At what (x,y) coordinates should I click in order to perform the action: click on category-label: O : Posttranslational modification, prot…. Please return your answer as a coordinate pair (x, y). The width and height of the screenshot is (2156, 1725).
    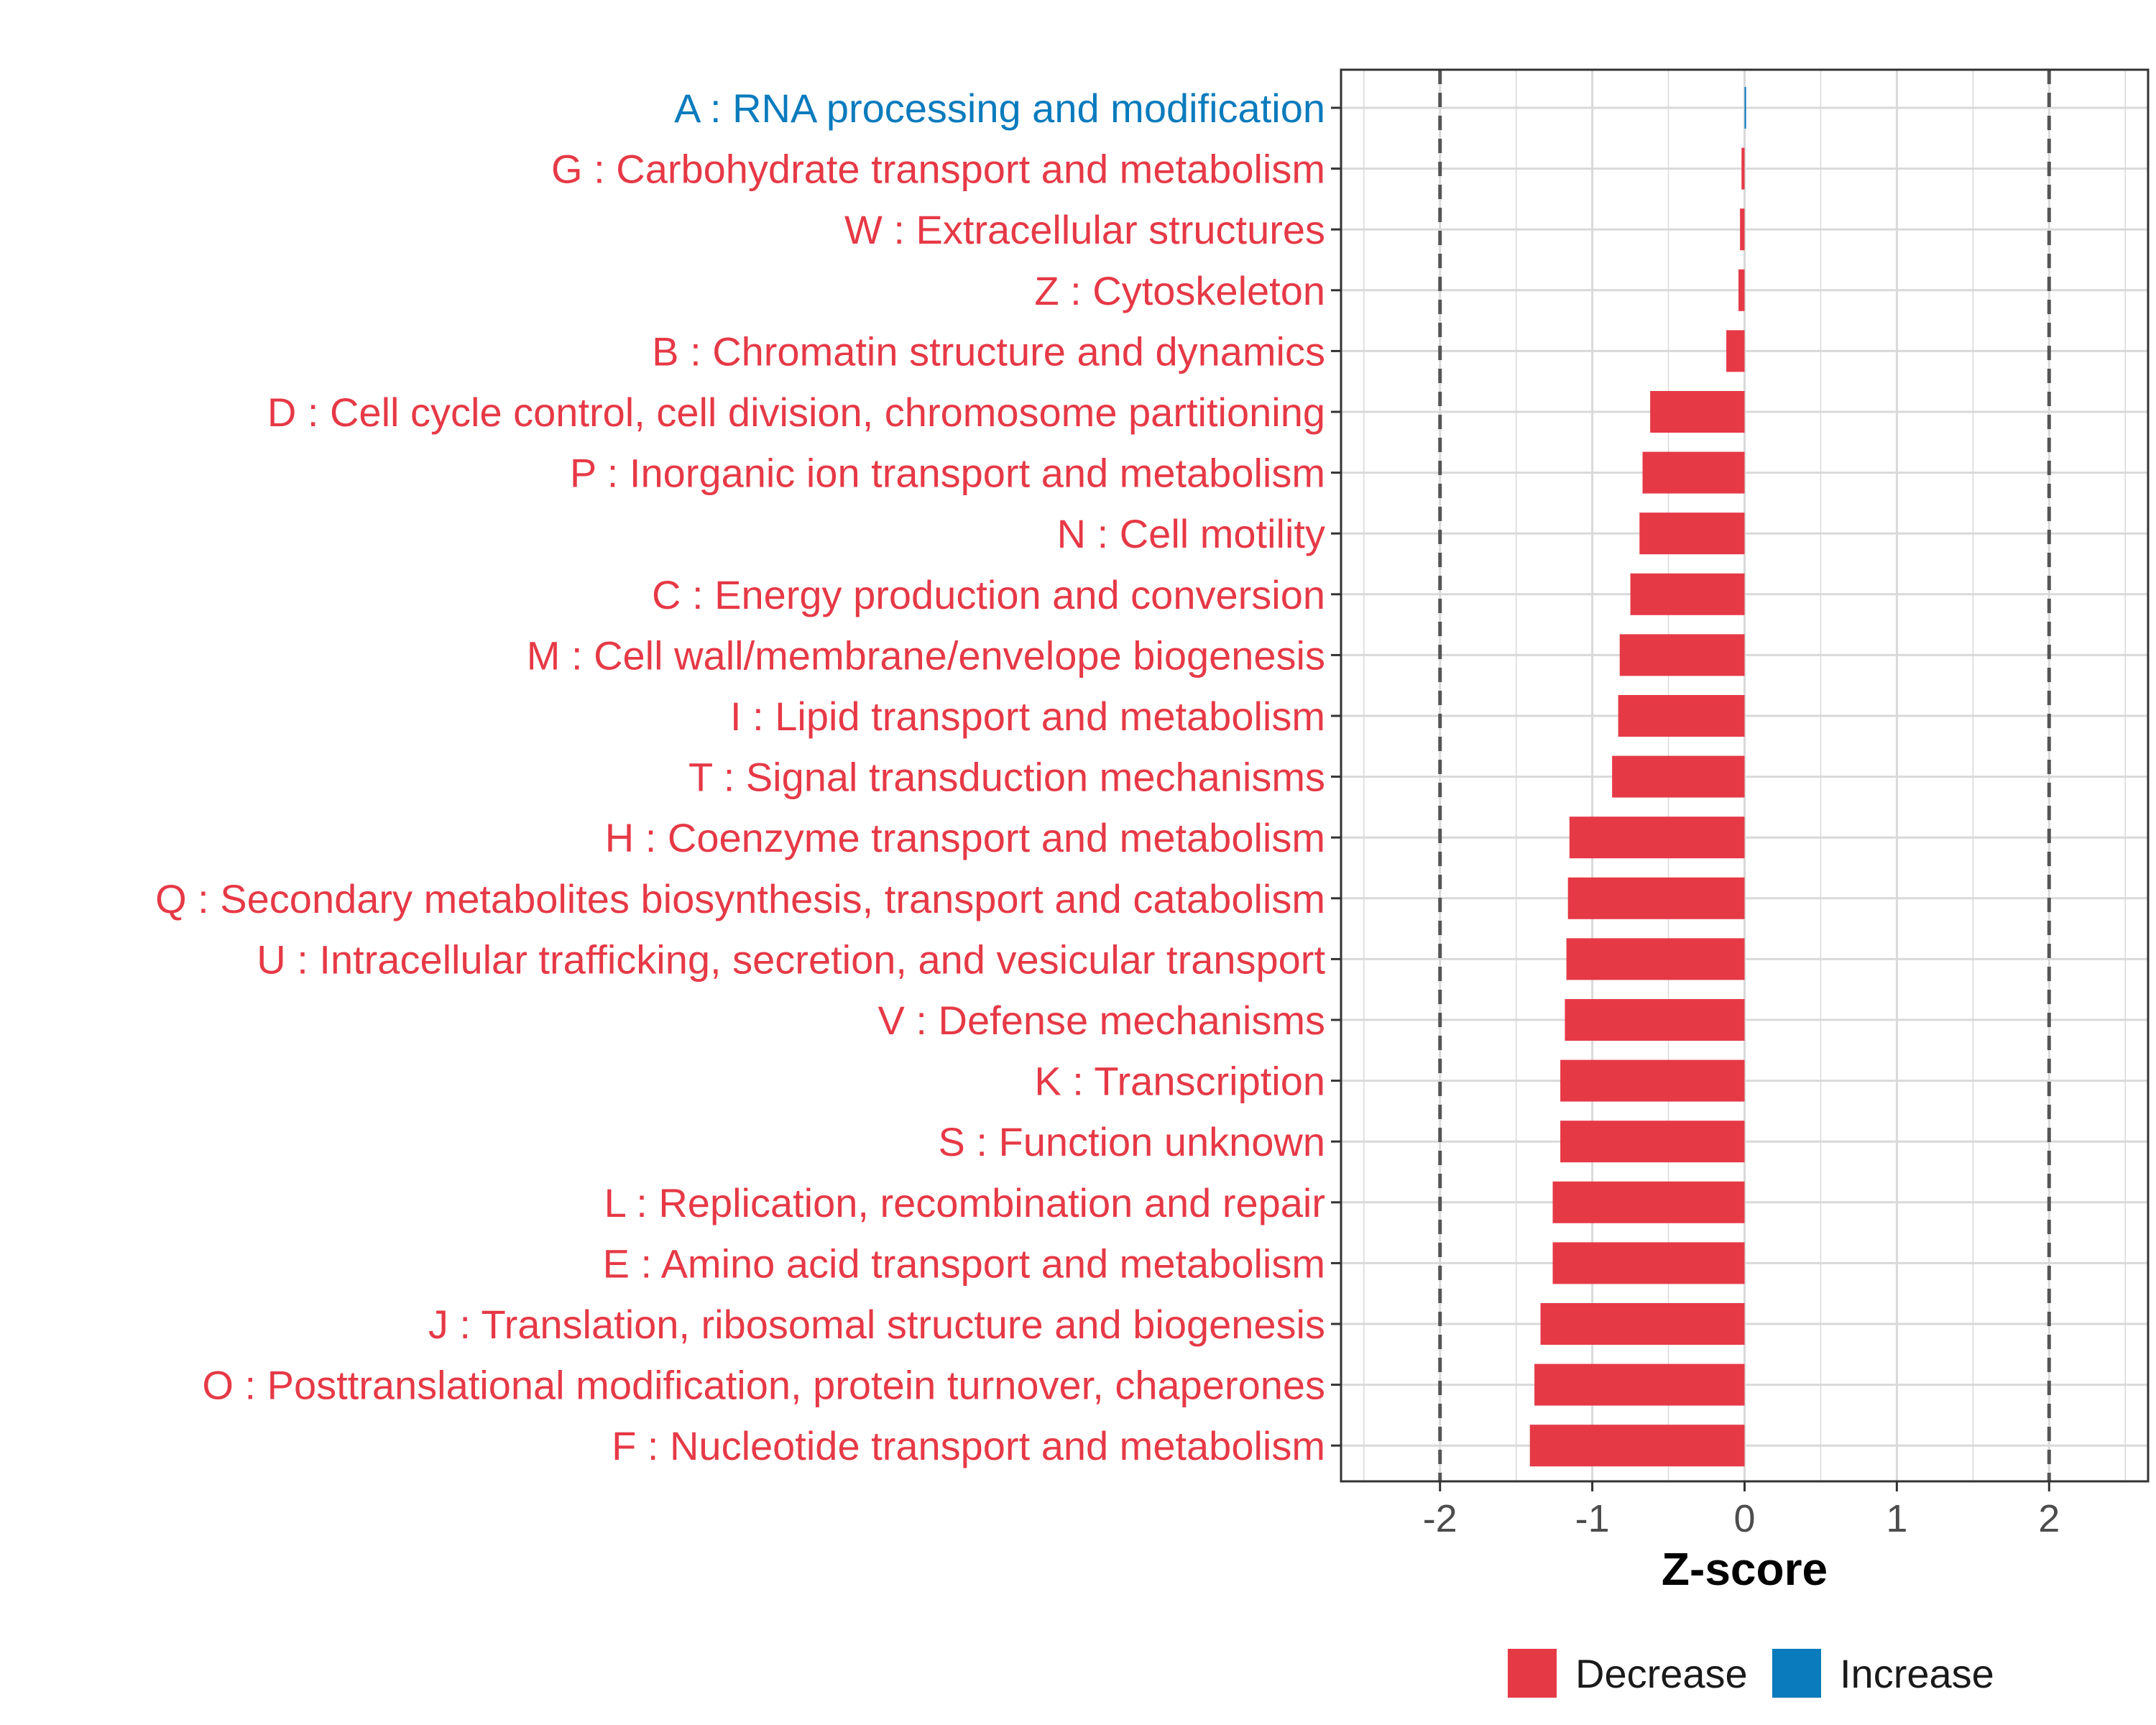
    Looking at the image, I should click on (764, 1385).